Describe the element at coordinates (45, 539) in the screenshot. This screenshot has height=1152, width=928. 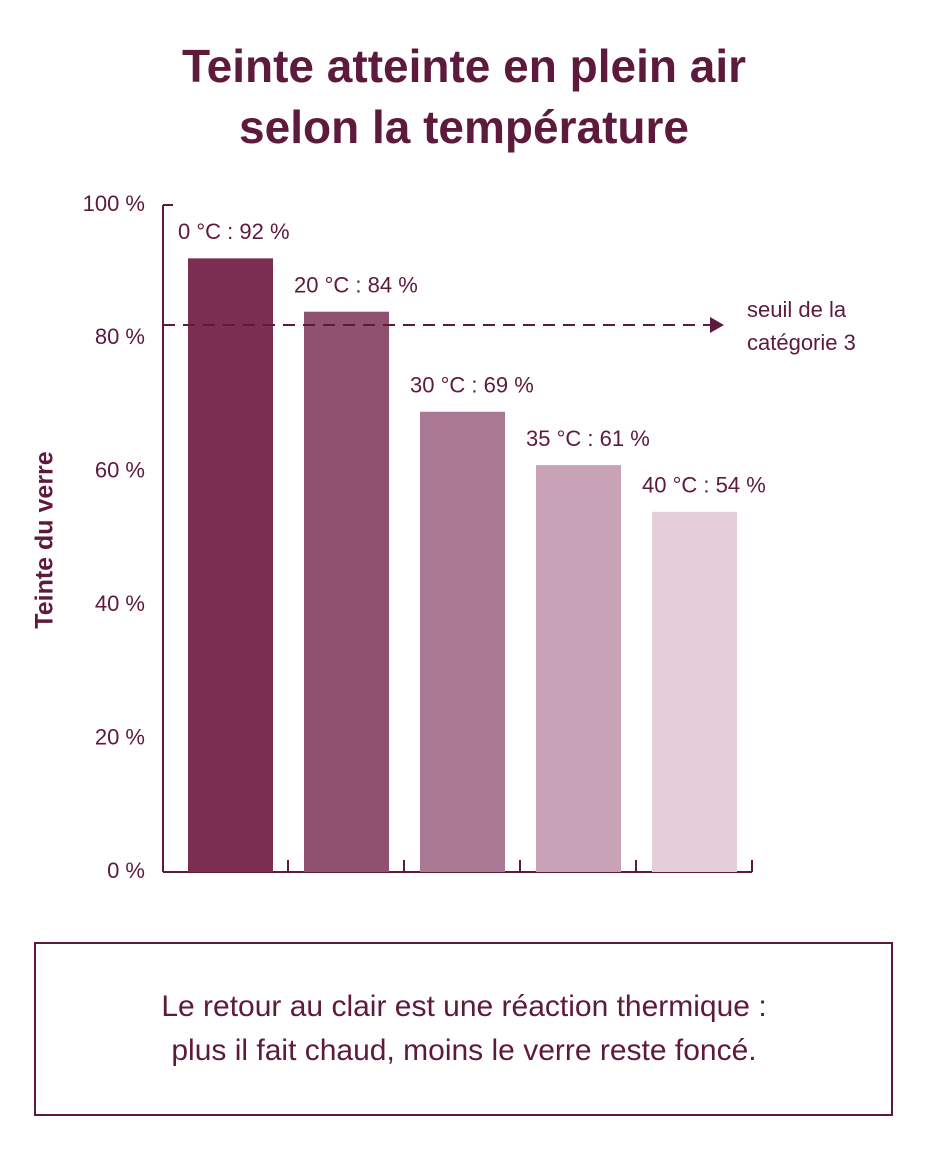
I see `y-axis-label: Teinte du verre` at that location.